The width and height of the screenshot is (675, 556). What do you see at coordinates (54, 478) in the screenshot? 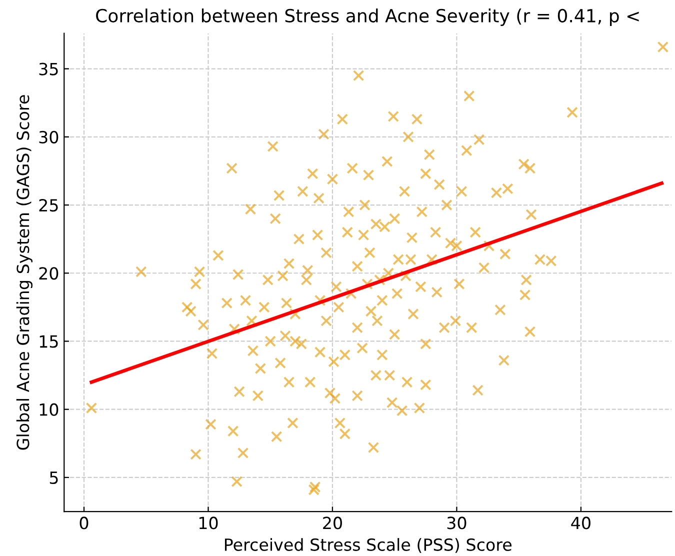
I see `y-tick-label: 5` at bounding box center [54, 478].